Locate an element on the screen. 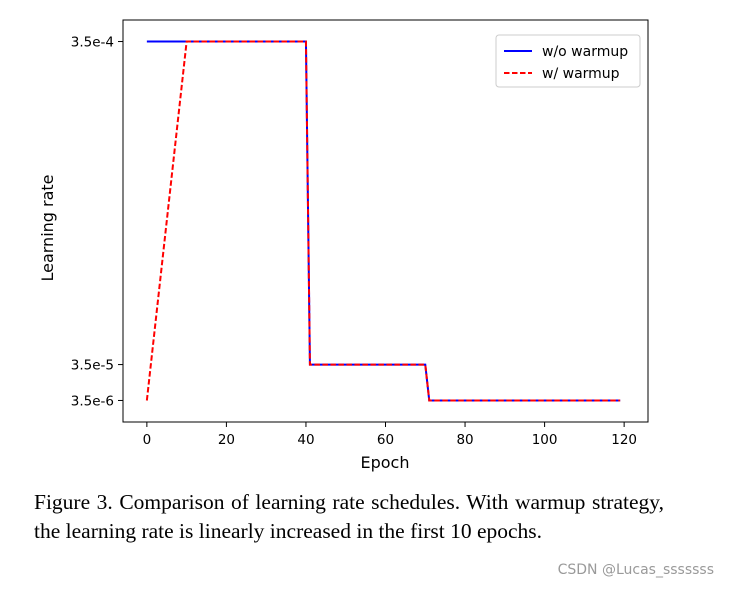 Image resolution: width=730 pixels, height=589 pixels. x-axis-label: Epoch is located at coordinates (385, 462).